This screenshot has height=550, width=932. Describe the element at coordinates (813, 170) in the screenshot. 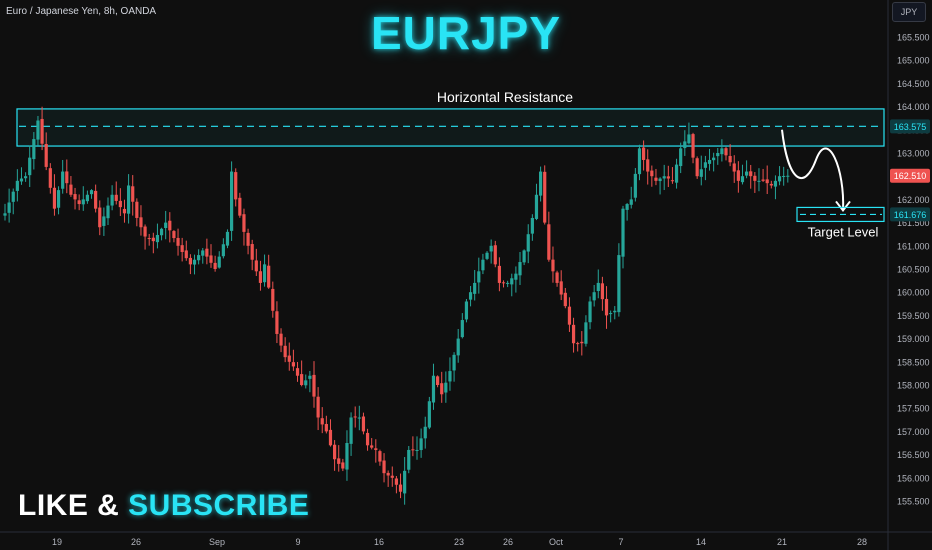

I see `projection-arrow` at that location.